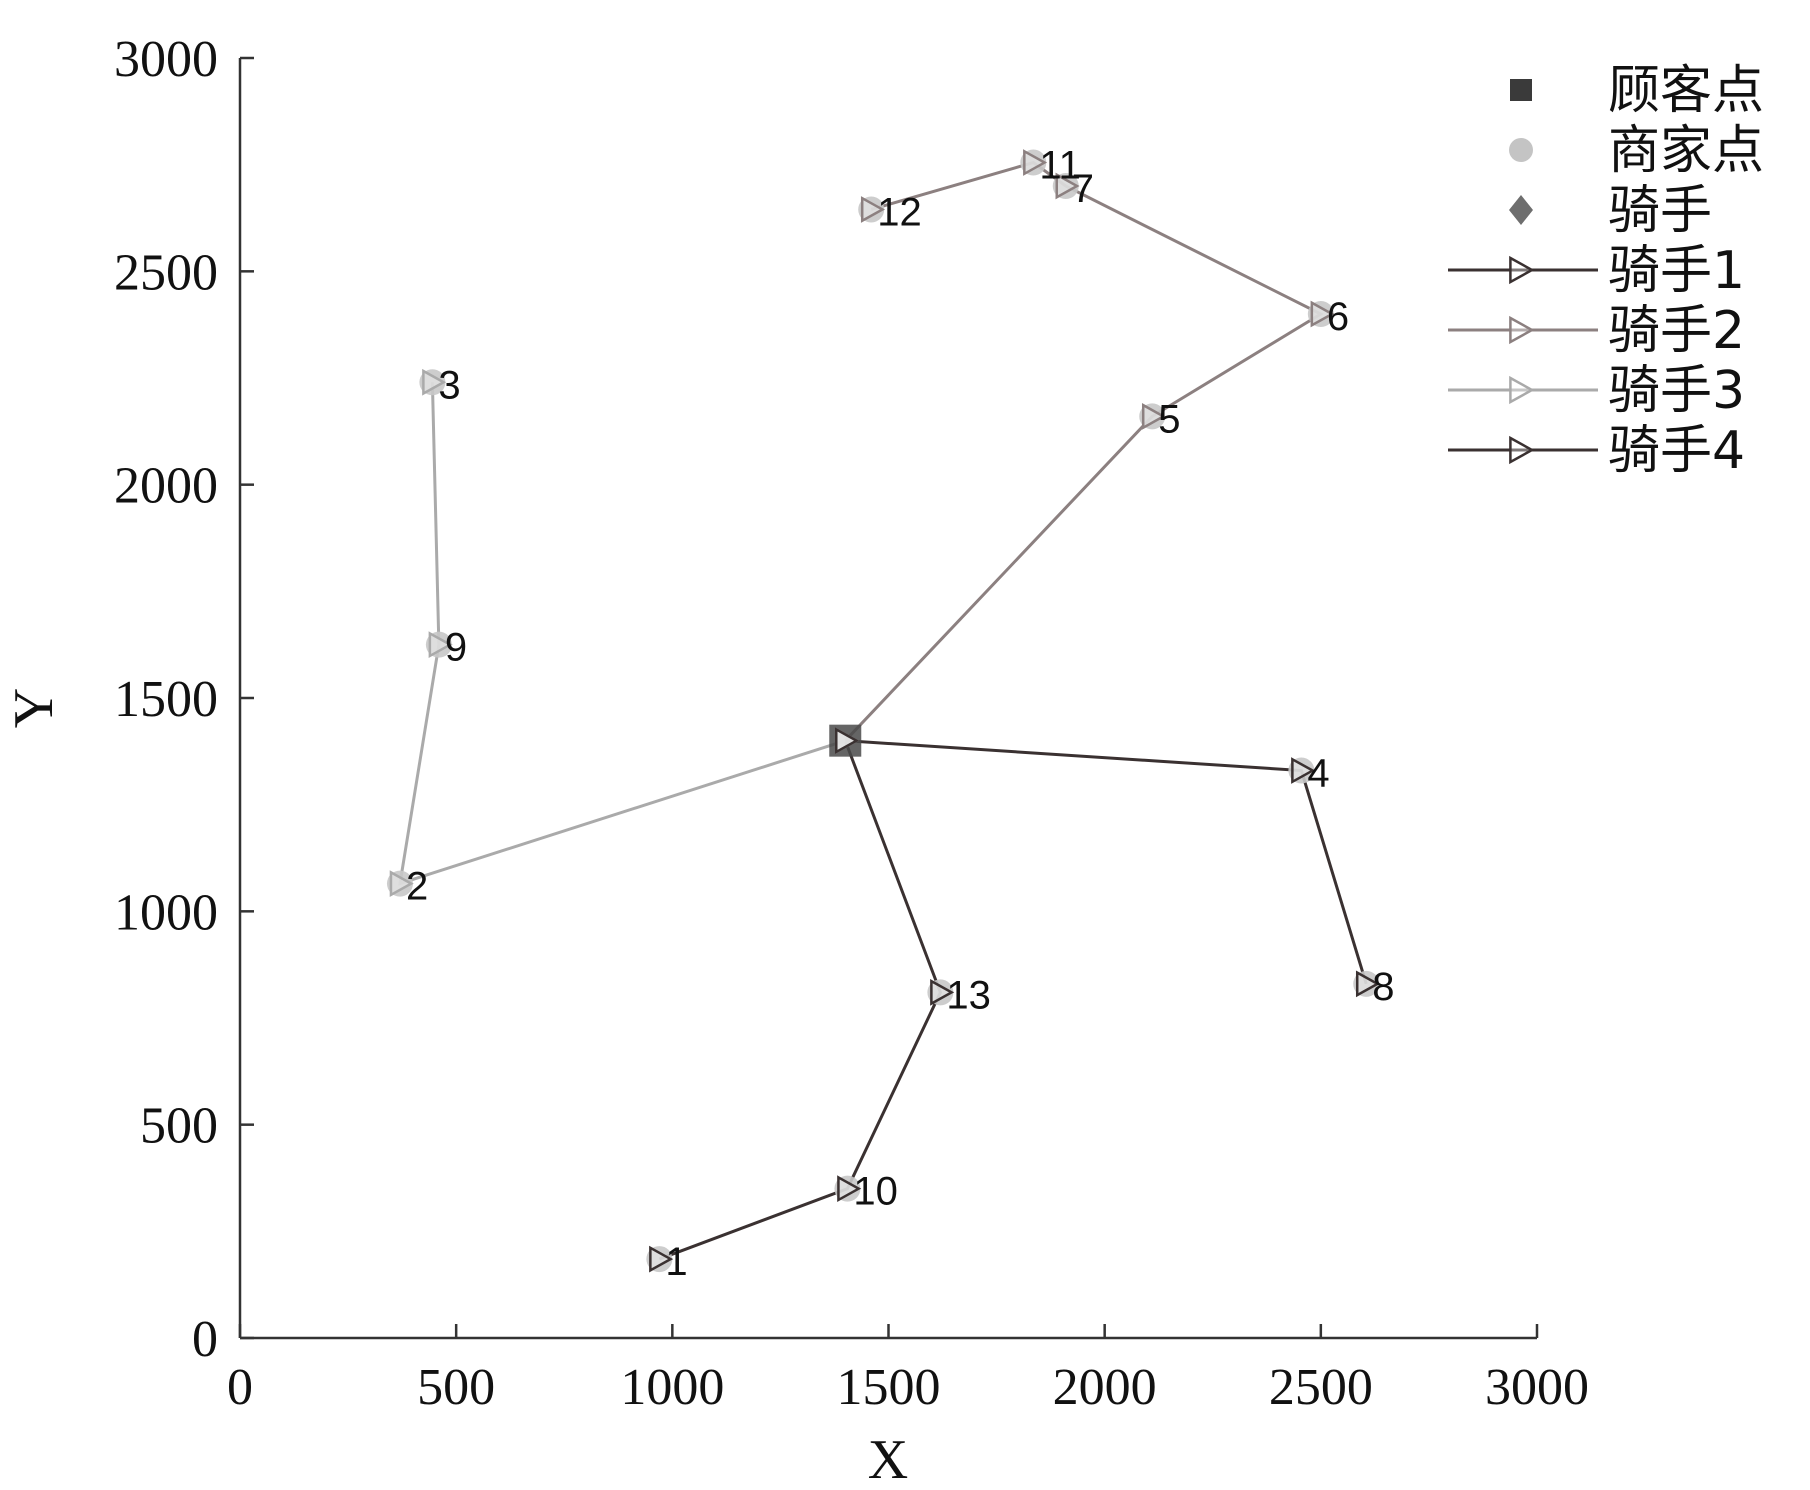  What do you see at coordinates (166, 486) in the screenshot?
I see `y-tick-label: 2000` at bounding box center [166, 486].